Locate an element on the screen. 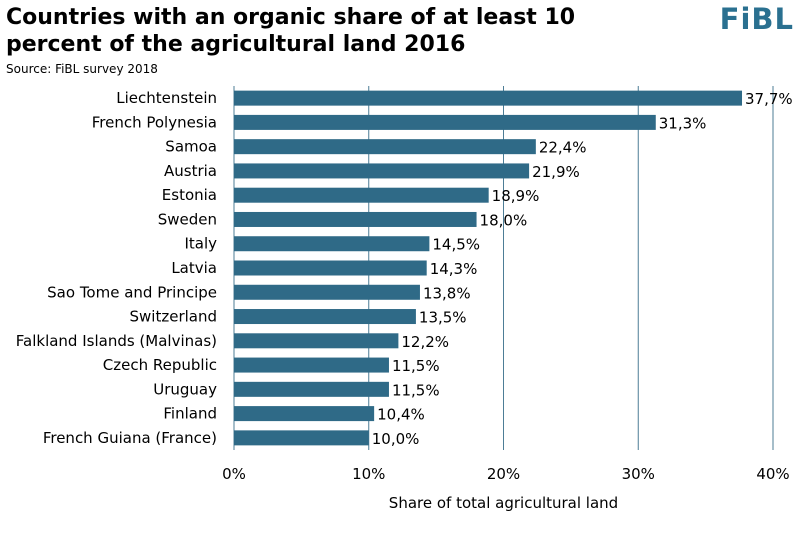  data-label: 18,9% is located at coordinates (516, 196).